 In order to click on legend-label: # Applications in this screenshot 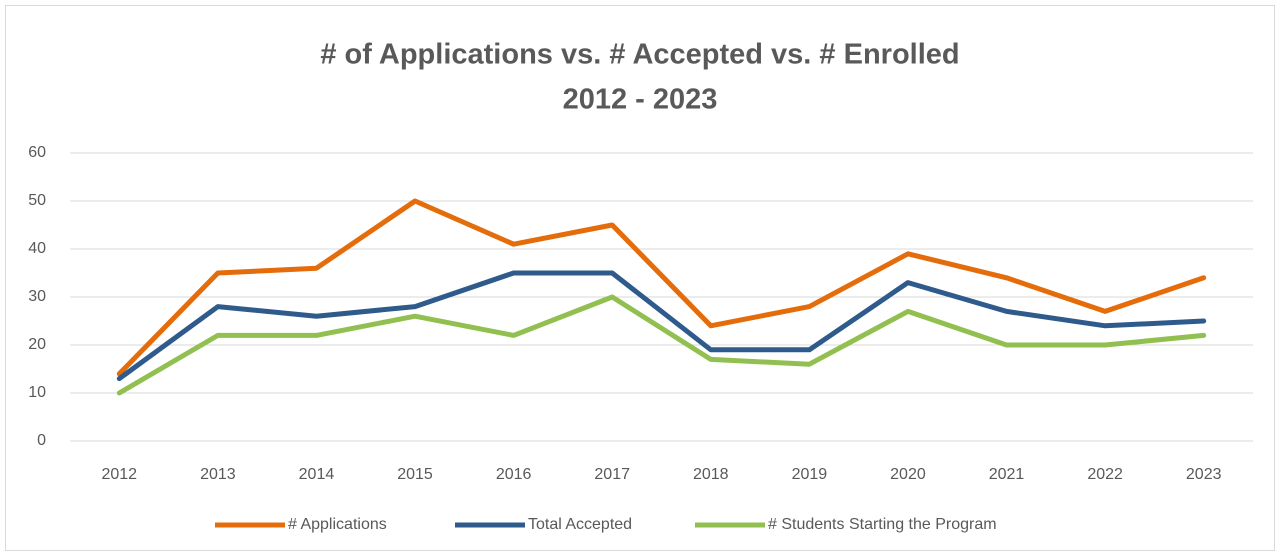, I will do `click(337, 524)`.